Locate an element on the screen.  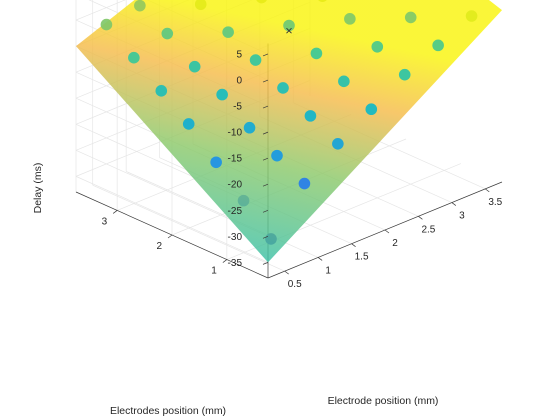
z-tick-label: -10 is located at coordinates (235, 133).